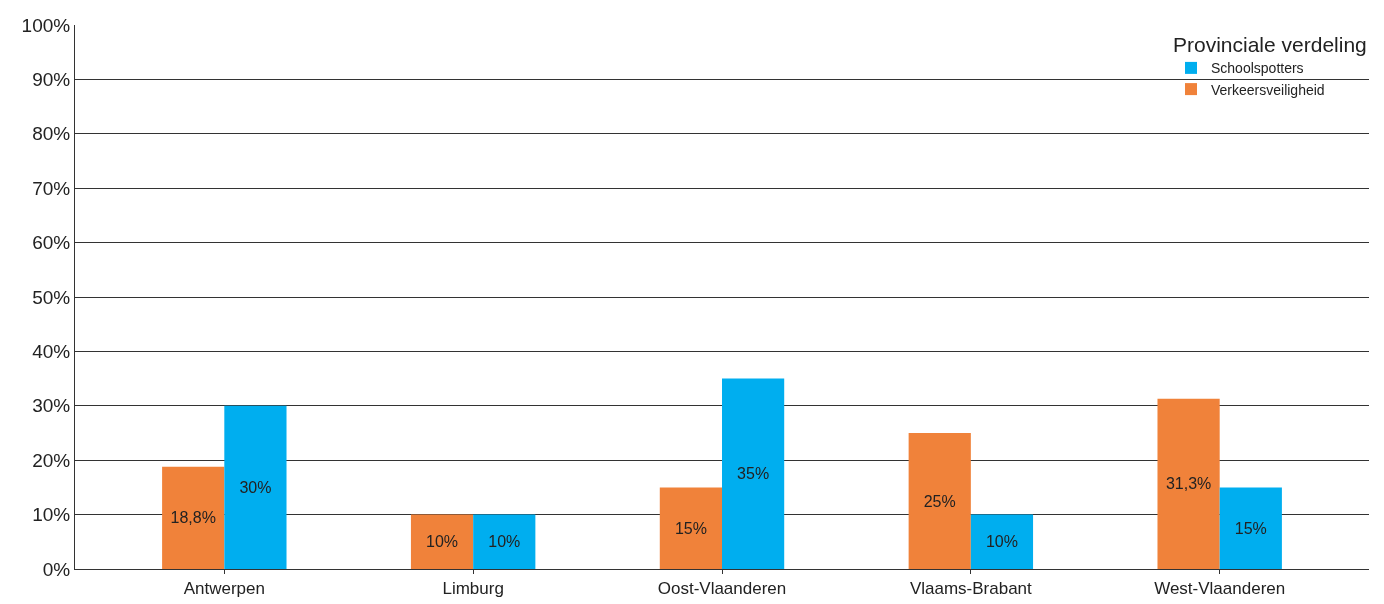 Image resolution: width=1384 pixels, height=604 pixels. What do you see at coordinates (1220, 589) in the screenshot?
I see `x-tick-label: West-Vlaanderen` at bounding box center [1220, 589].